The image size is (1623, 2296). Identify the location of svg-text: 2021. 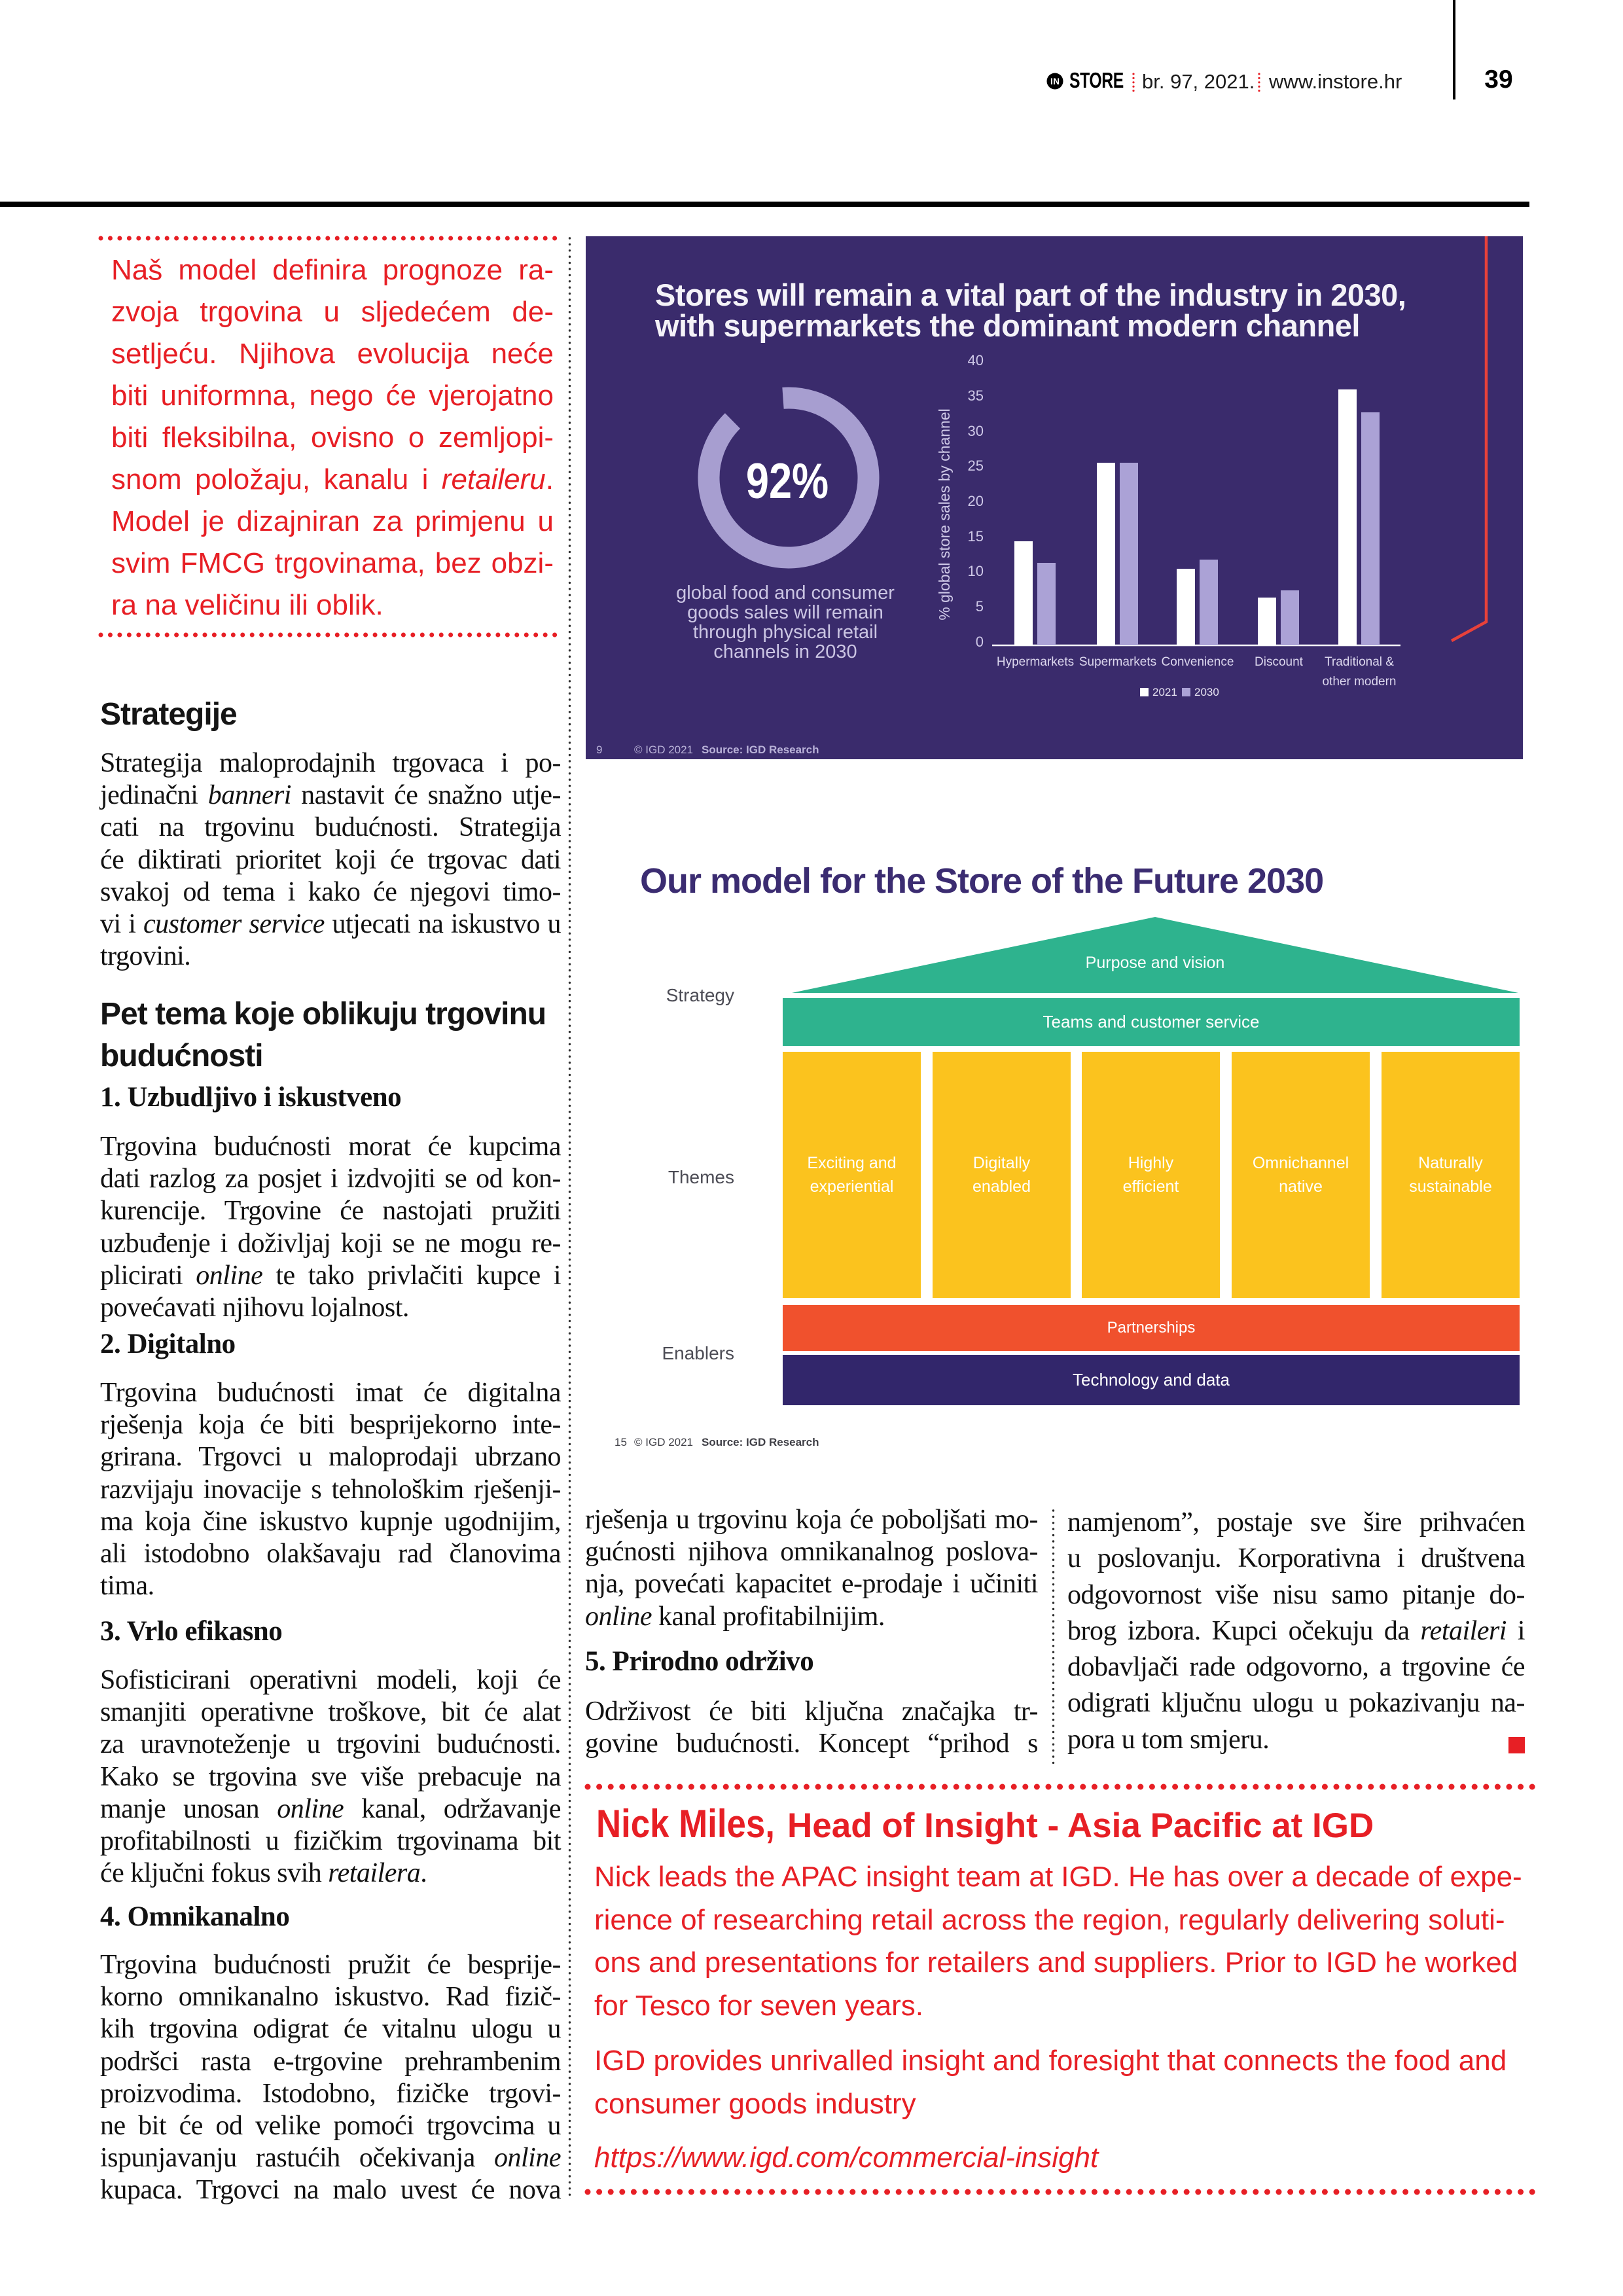
(1164, 692).